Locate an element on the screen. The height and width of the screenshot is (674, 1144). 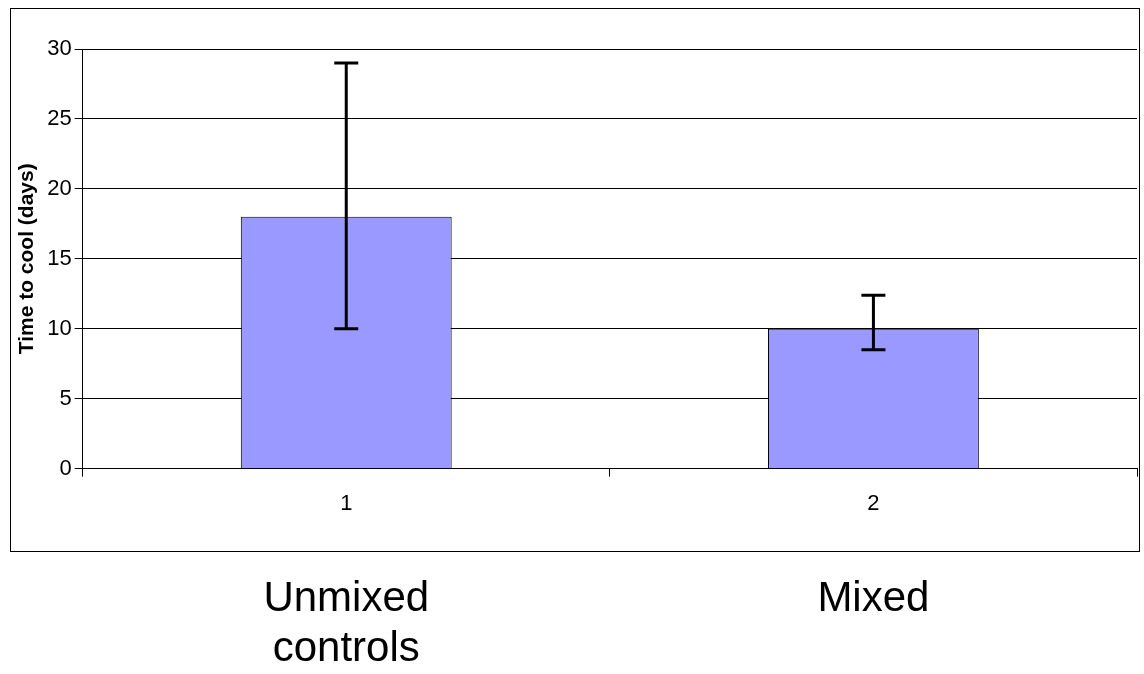
y-tick-label: 5 is located at coordinates (65, 397).